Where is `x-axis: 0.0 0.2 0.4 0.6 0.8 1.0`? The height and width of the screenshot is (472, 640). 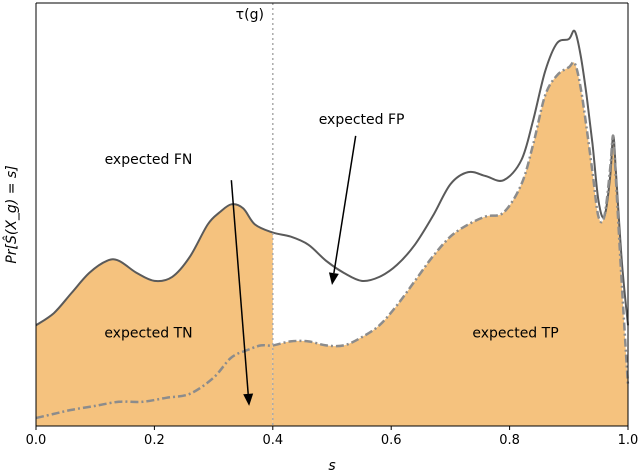 x-axis: 0.0 0.2 0.4 0.6 0.8 1.0 is located at coordinates (332, 436).